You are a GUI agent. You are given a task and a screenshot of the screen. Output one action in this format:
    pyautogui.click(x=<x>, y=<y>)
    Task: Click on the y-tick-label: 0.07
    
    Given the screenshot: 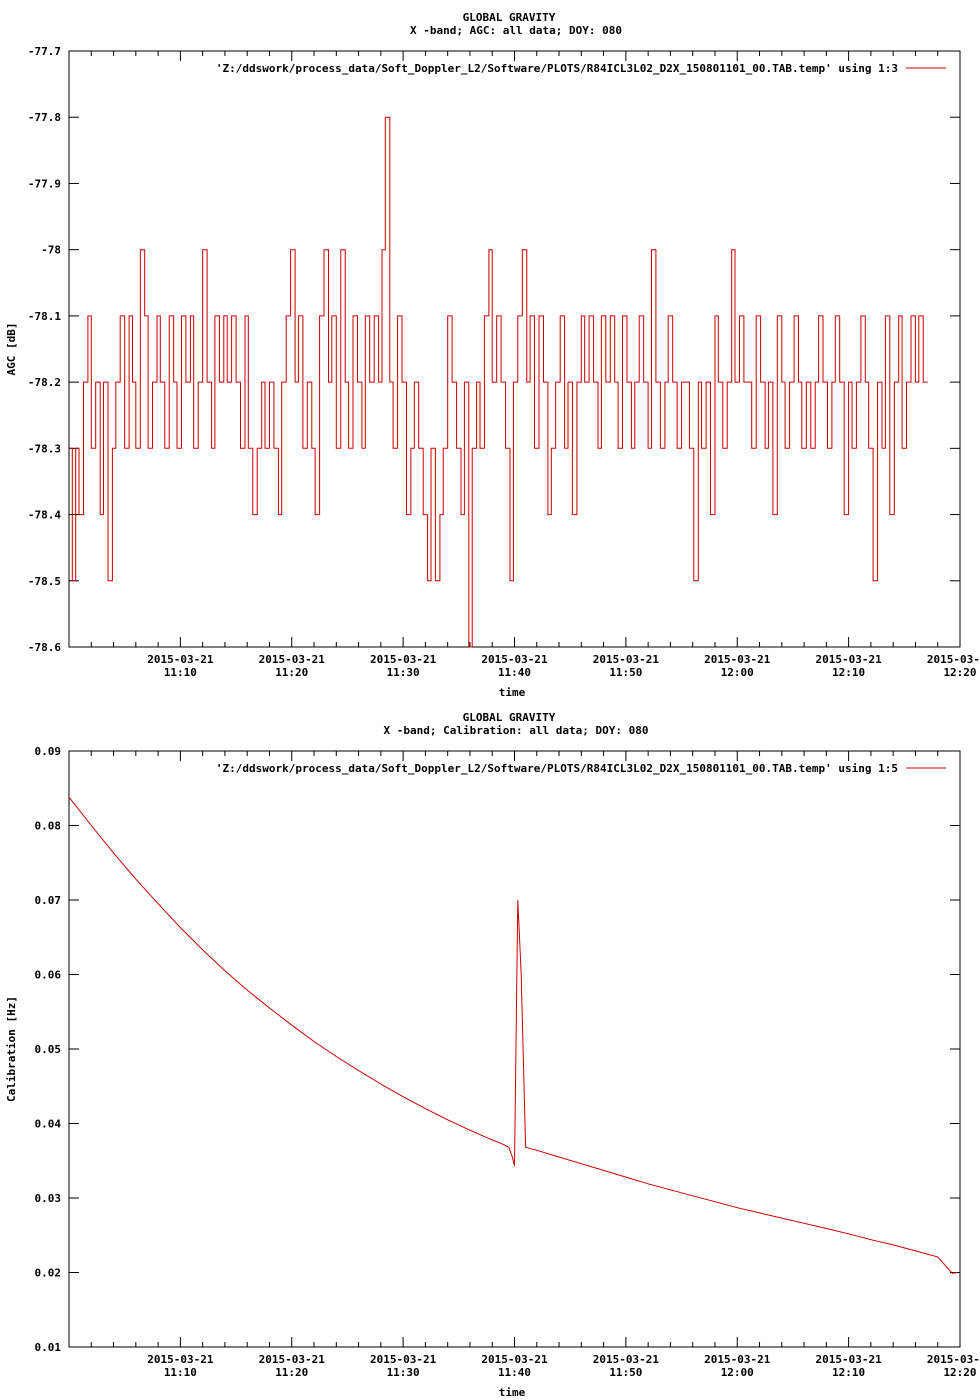 What is the action you would take?
    pyautogui.click(x=48, y=900)
    